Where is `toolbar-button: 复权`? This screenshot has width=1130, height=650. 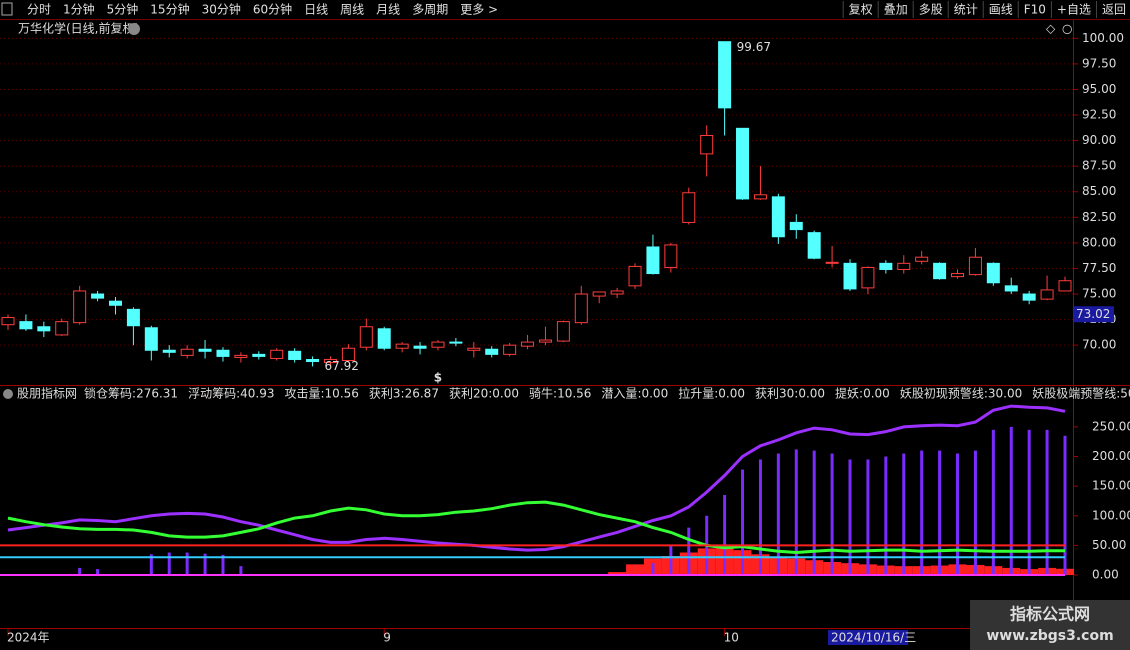
toolbar-button: 复权 is located at coordinates (861, 10).